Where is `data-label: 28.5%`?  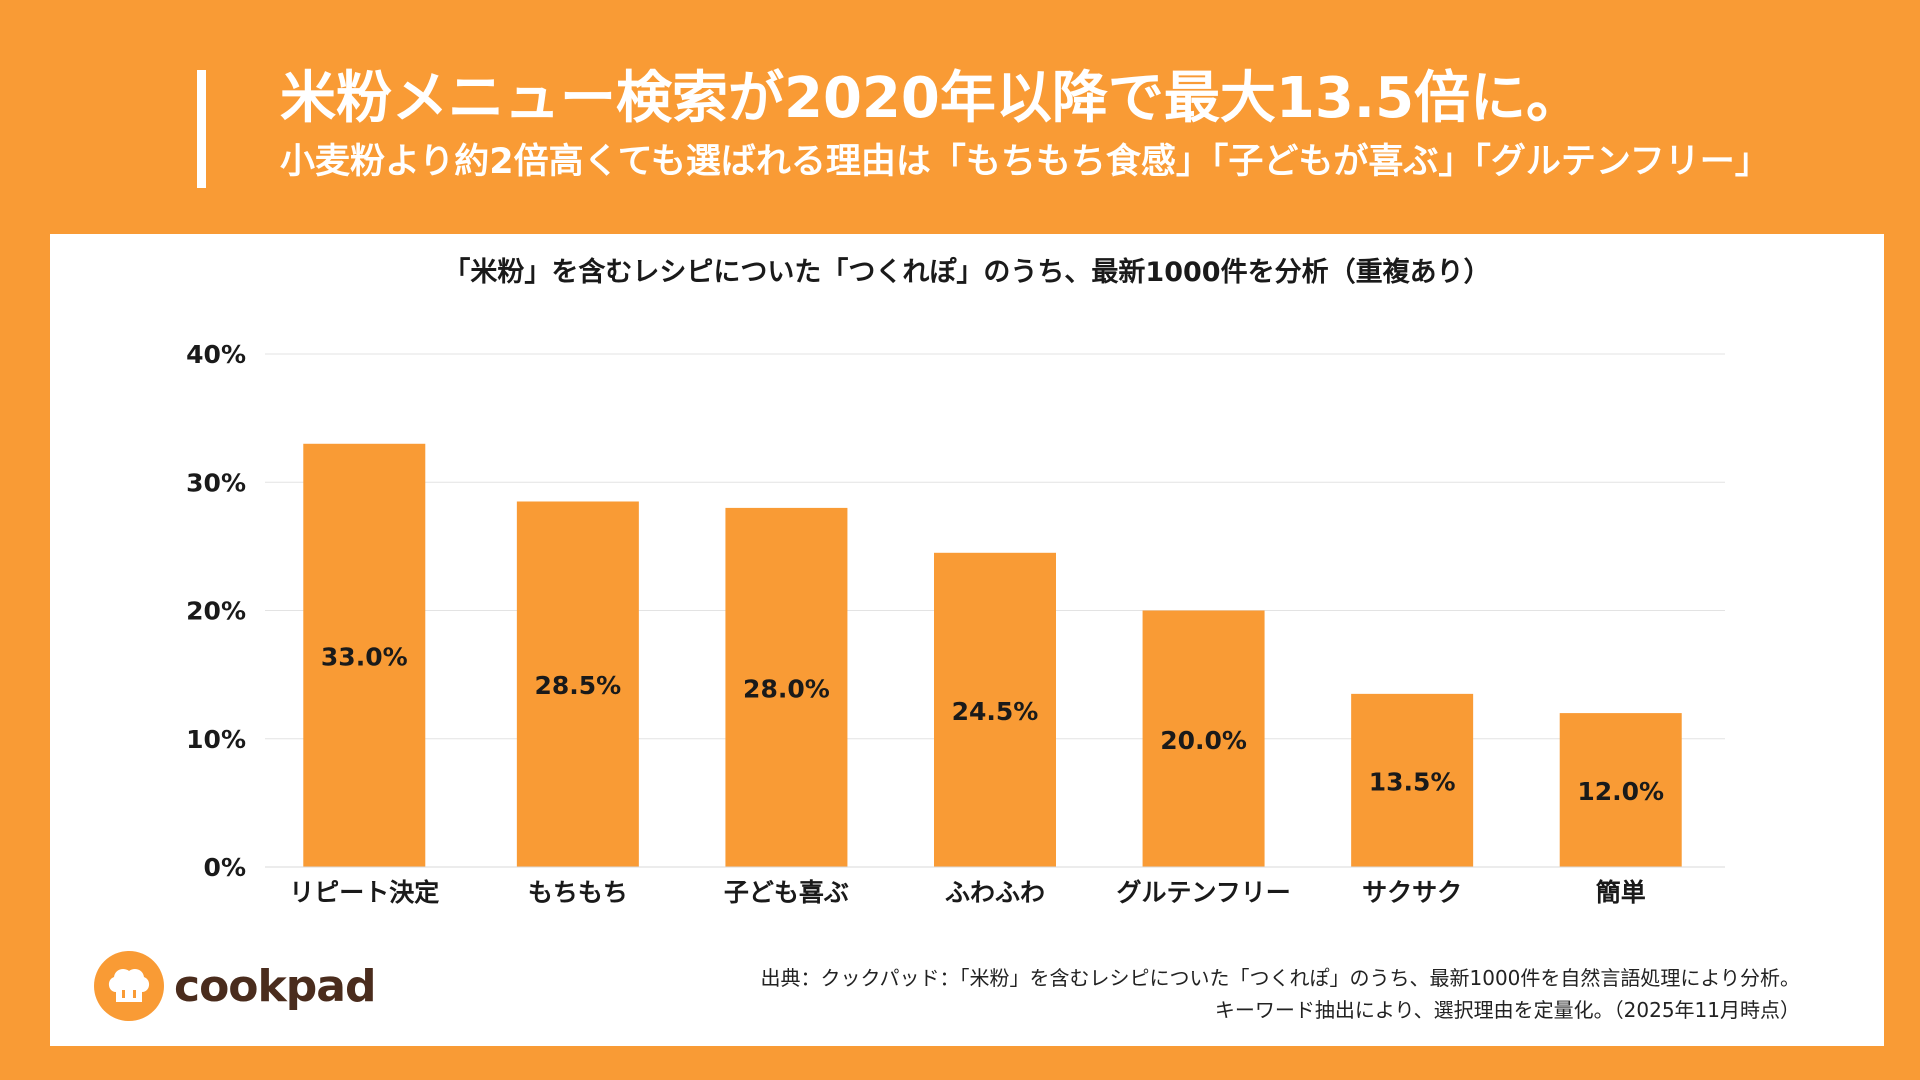 data-label: 28.5% is located at coordinates (577, 685).